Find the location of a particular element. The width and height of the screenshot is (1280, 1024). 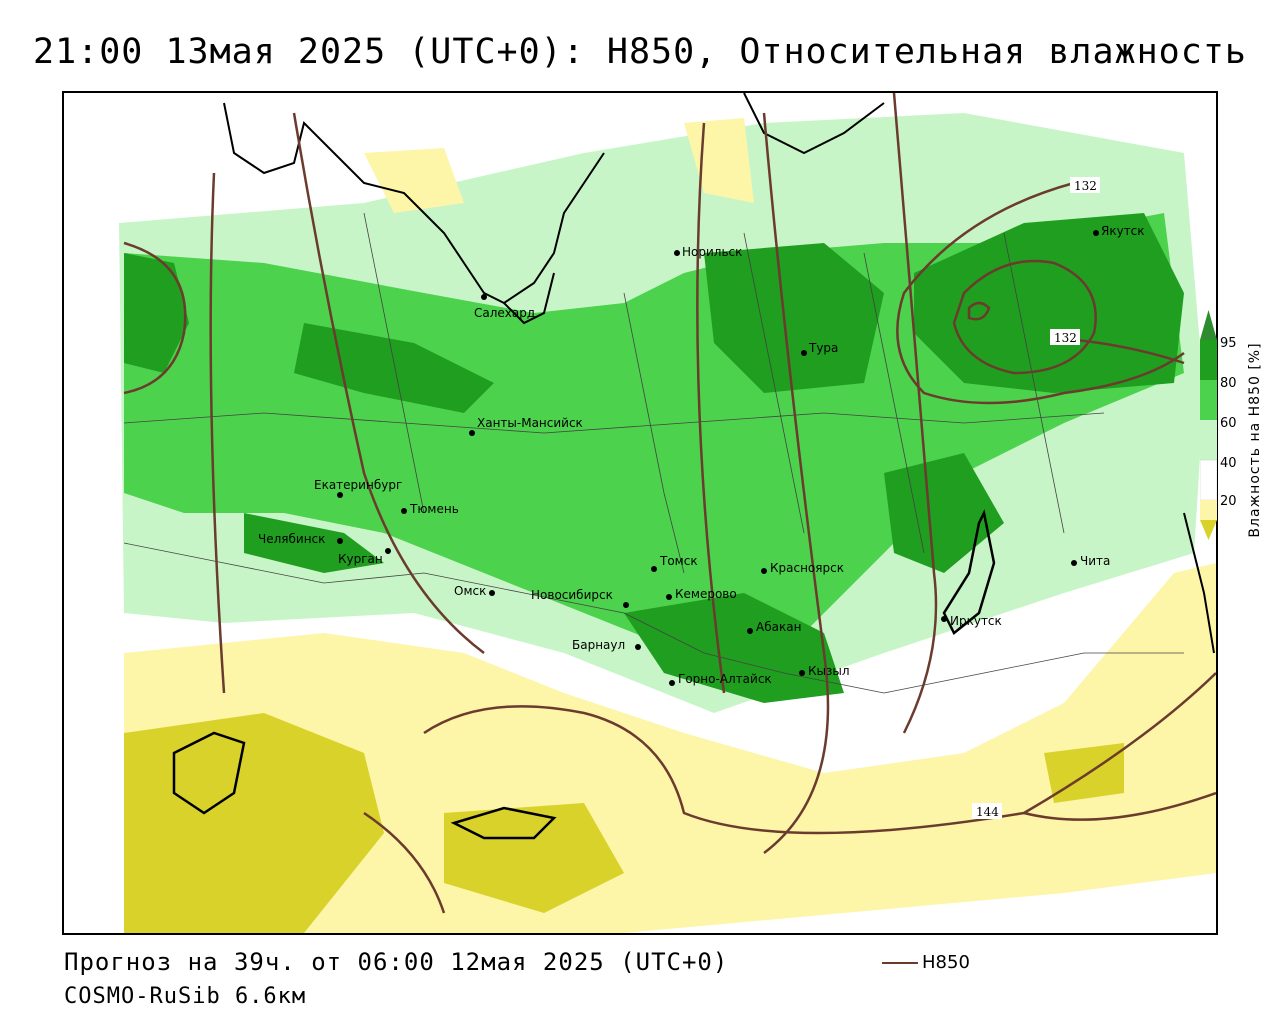

isoline-label-132-b: 132 is located at coordinates (1065, 338).